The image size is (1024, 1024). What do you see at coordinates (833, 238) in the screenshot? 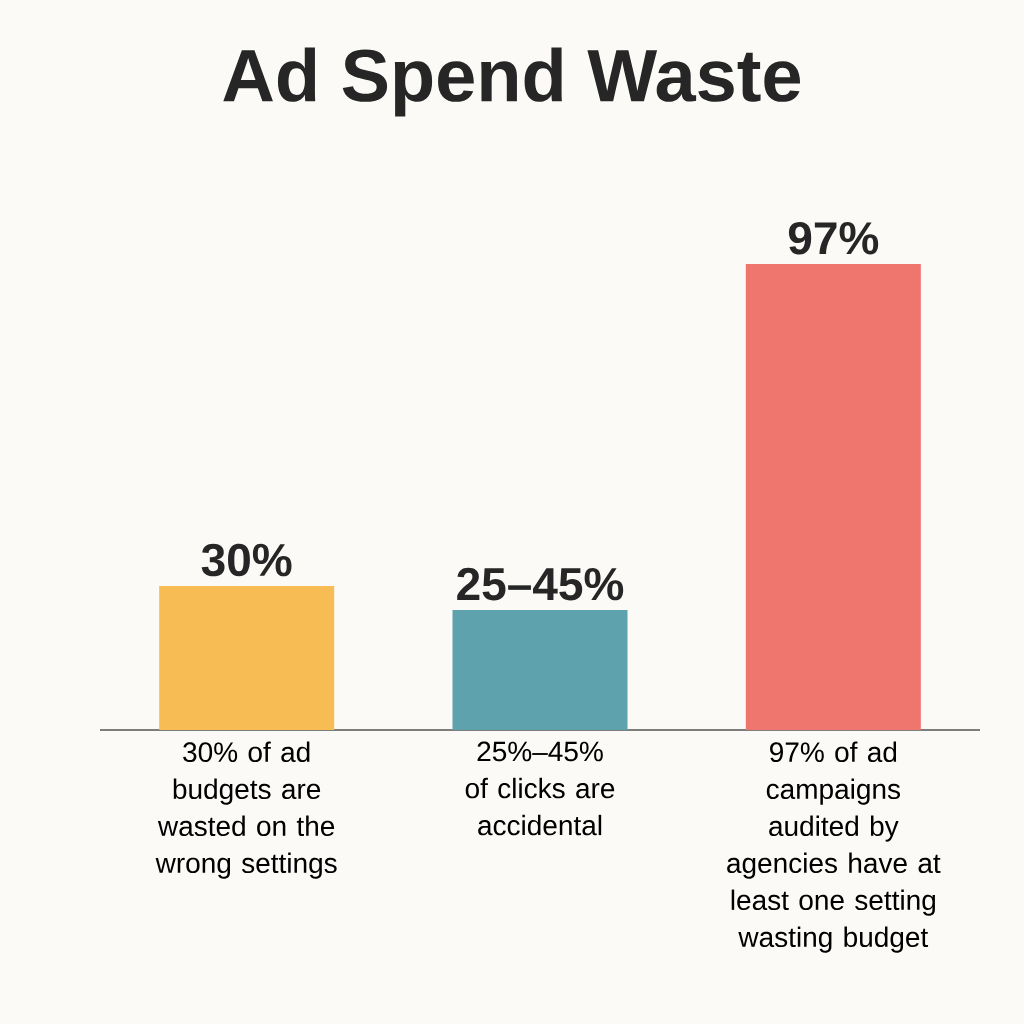
I see `data-label: 97%` at bounding box center [833, 238].